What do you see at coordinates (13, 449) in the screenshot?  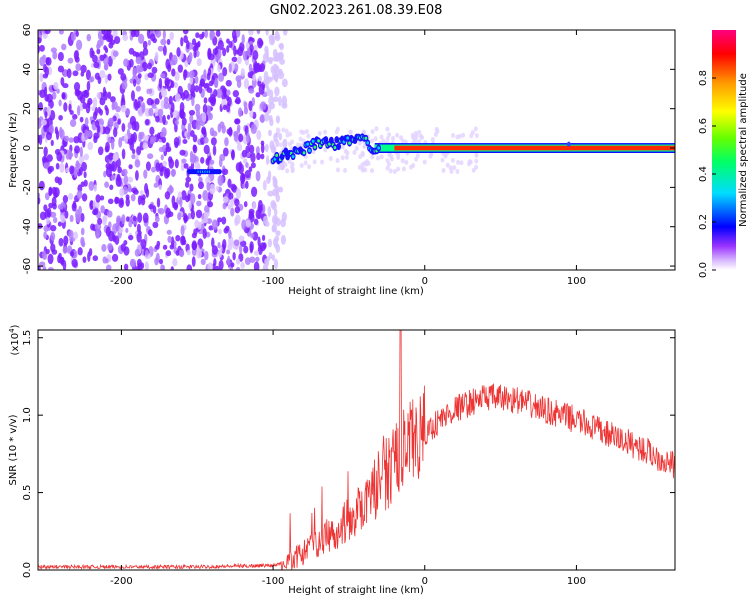 I see `snr-y-axis-label: SNR (10 * v/v)` at bounding box center [13, 449].